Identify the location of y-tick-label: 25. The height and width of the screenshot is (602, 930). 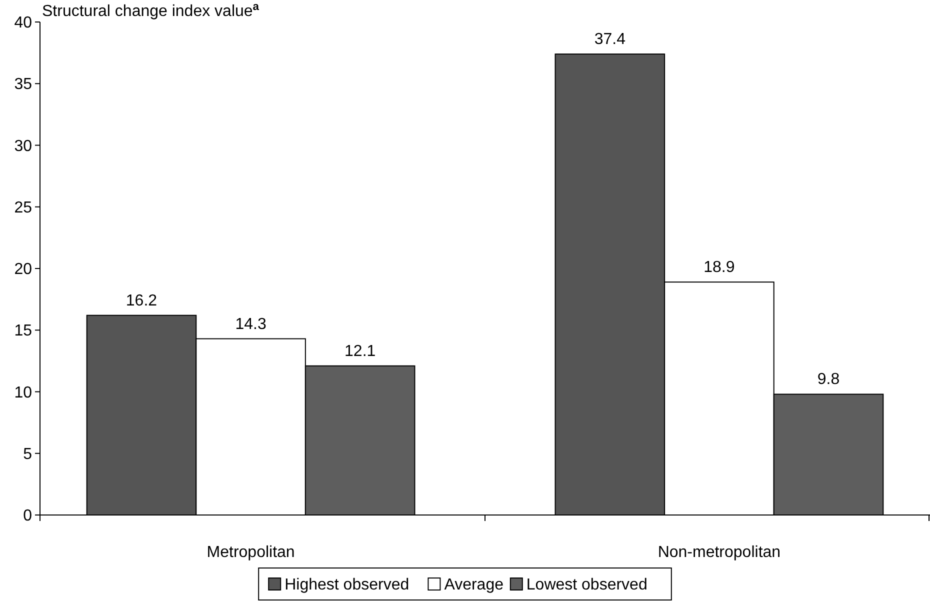
(23, 207).